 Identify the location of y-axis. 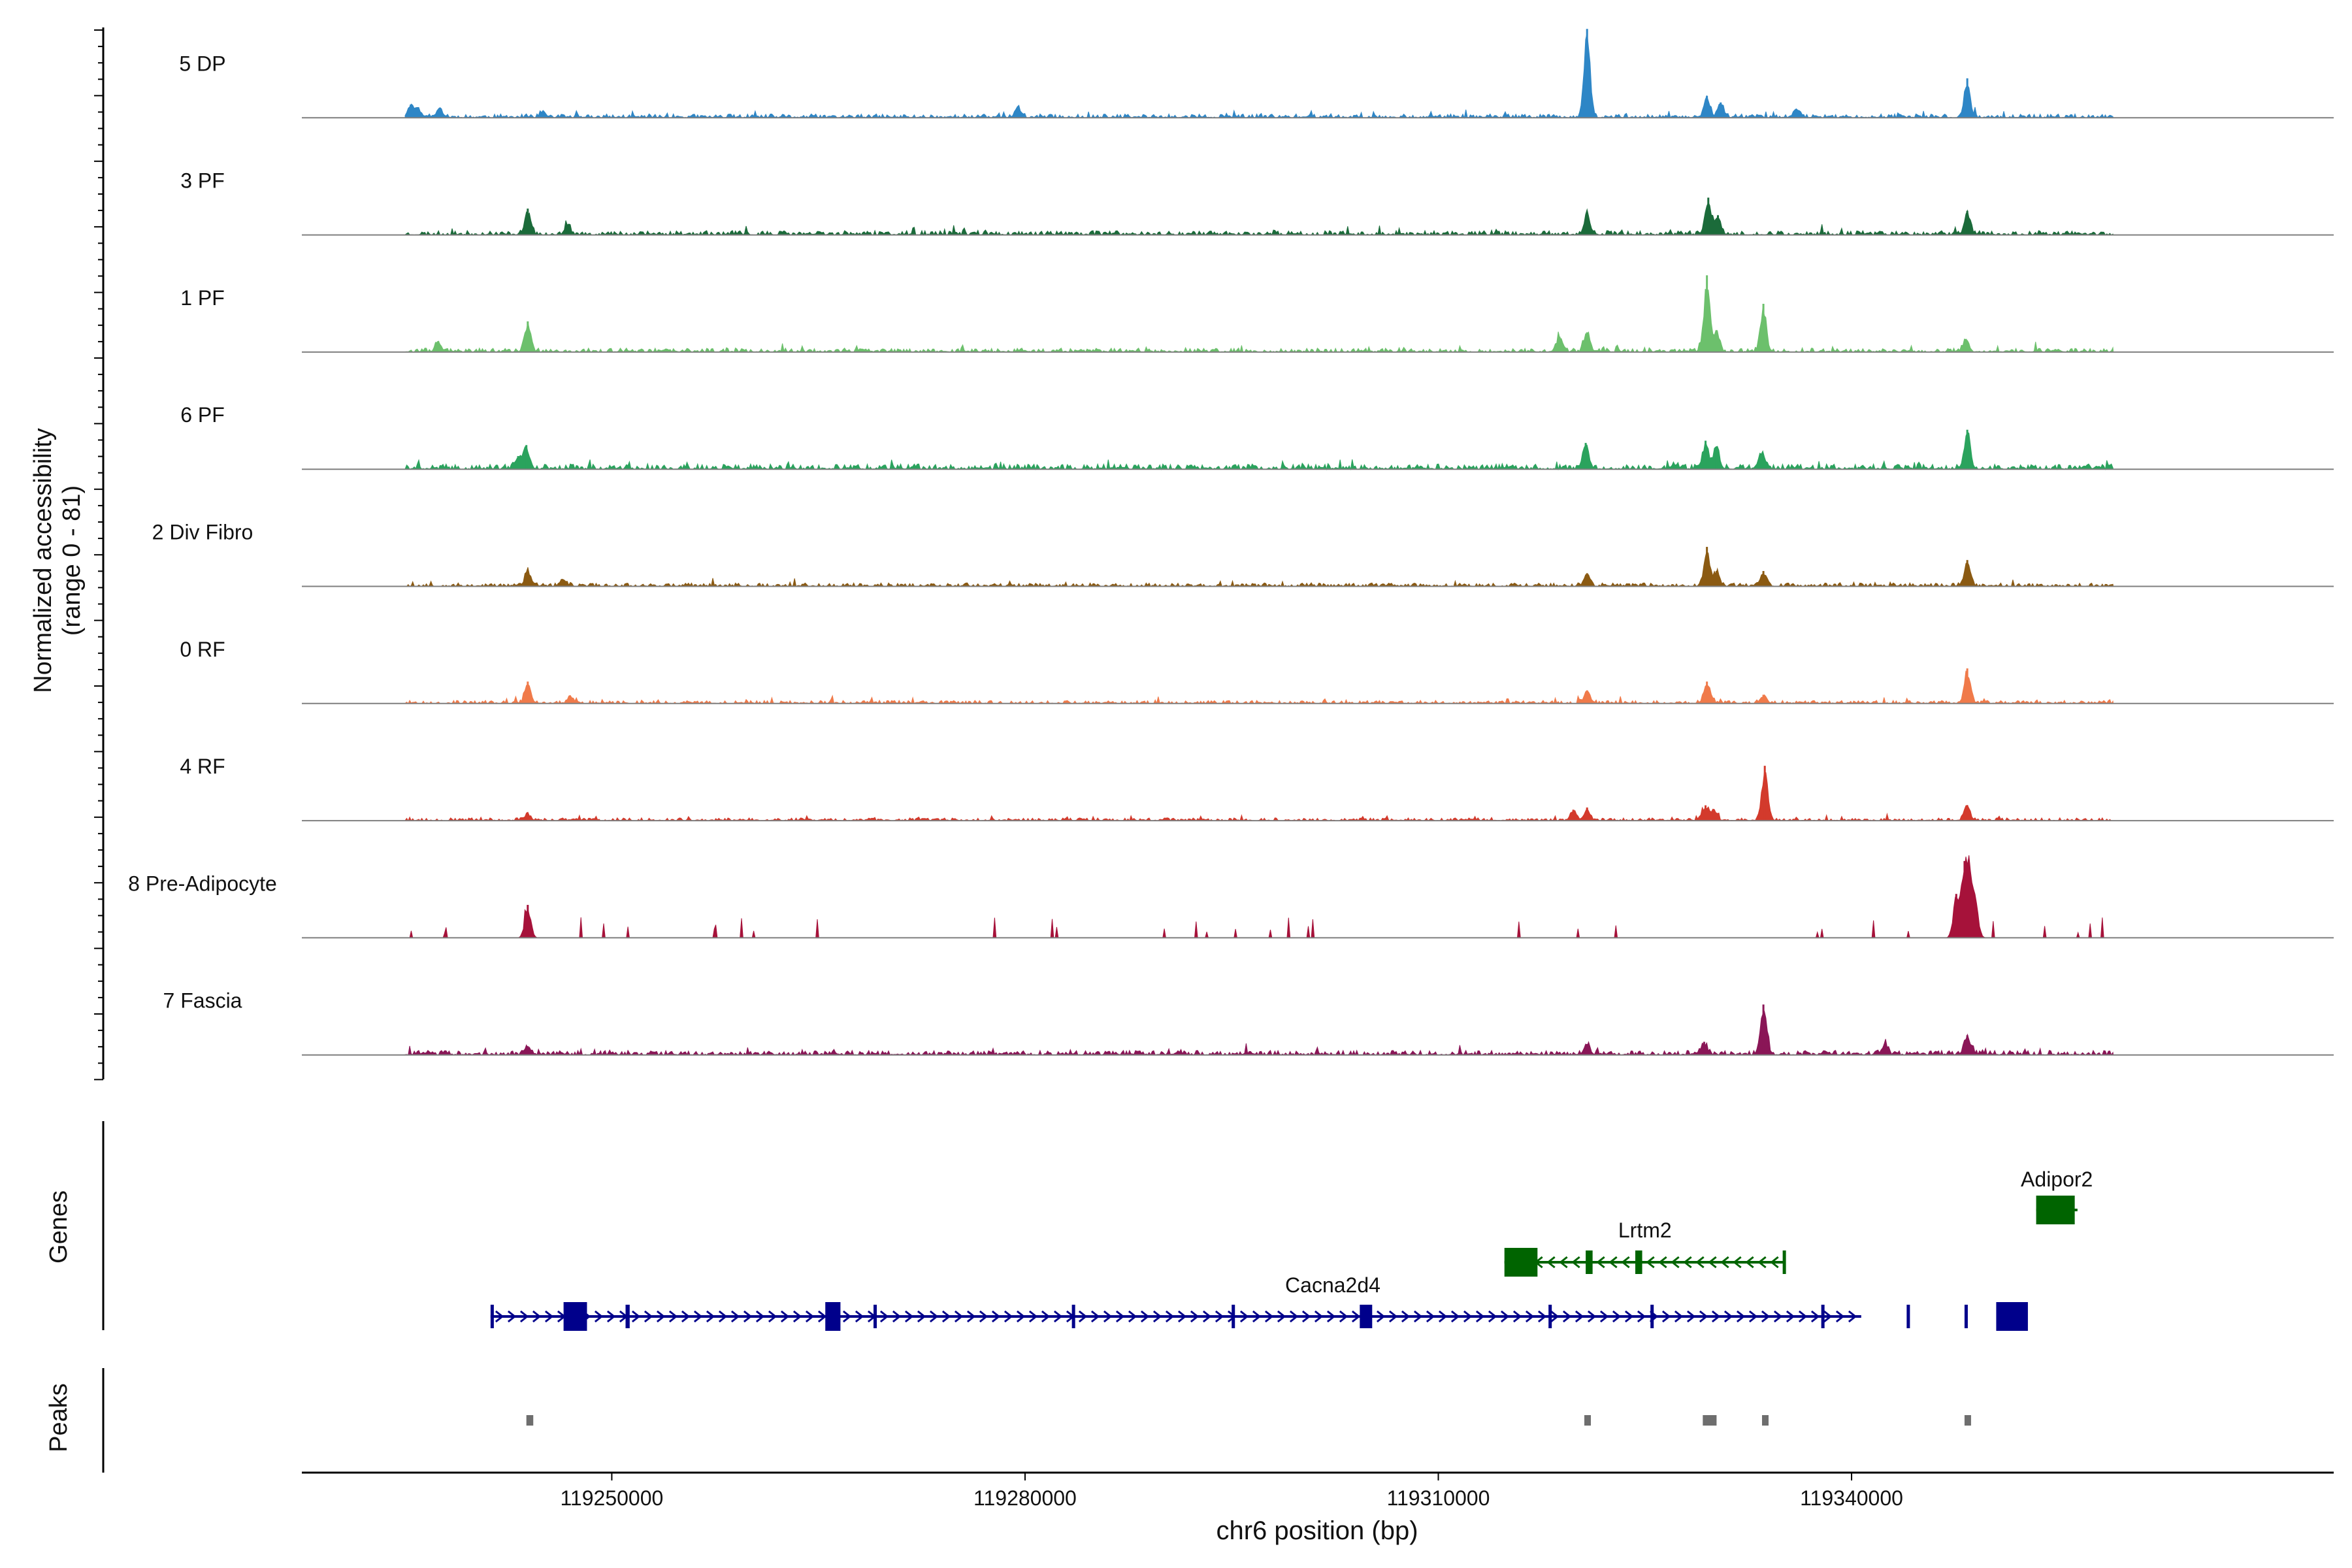
(99, 554).